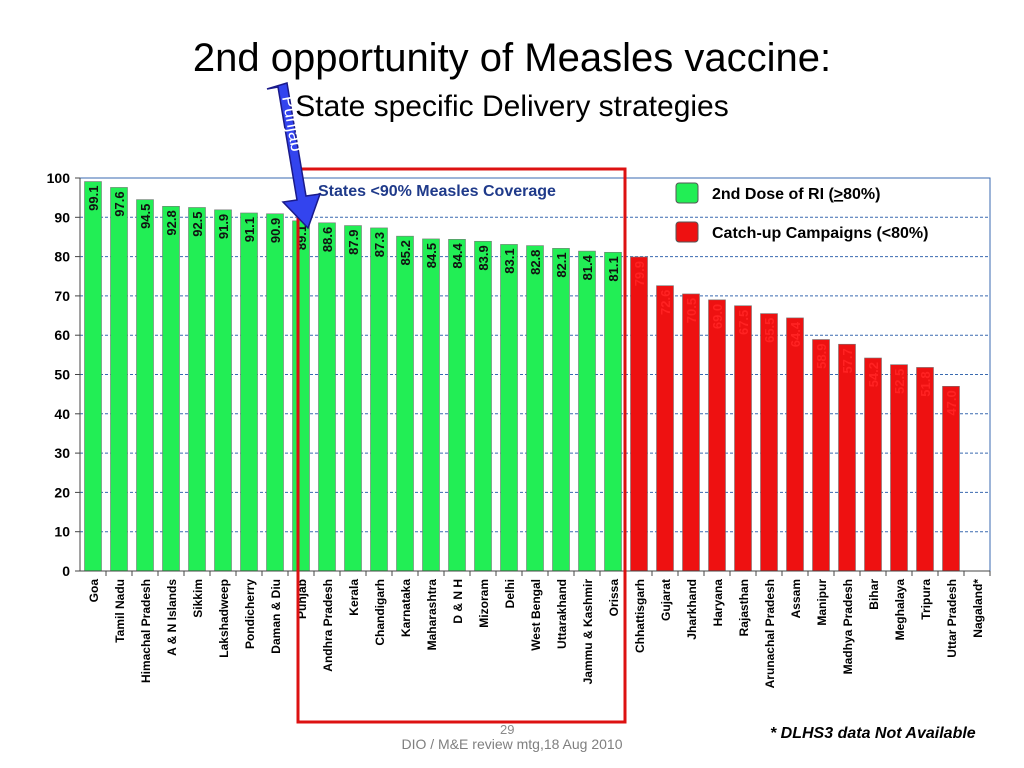 The image size is (1024, 768). Describe the element at coordinates (146, 631) in the screenshot. I see `x-tick-label: Himachal Pradesh` at that location.